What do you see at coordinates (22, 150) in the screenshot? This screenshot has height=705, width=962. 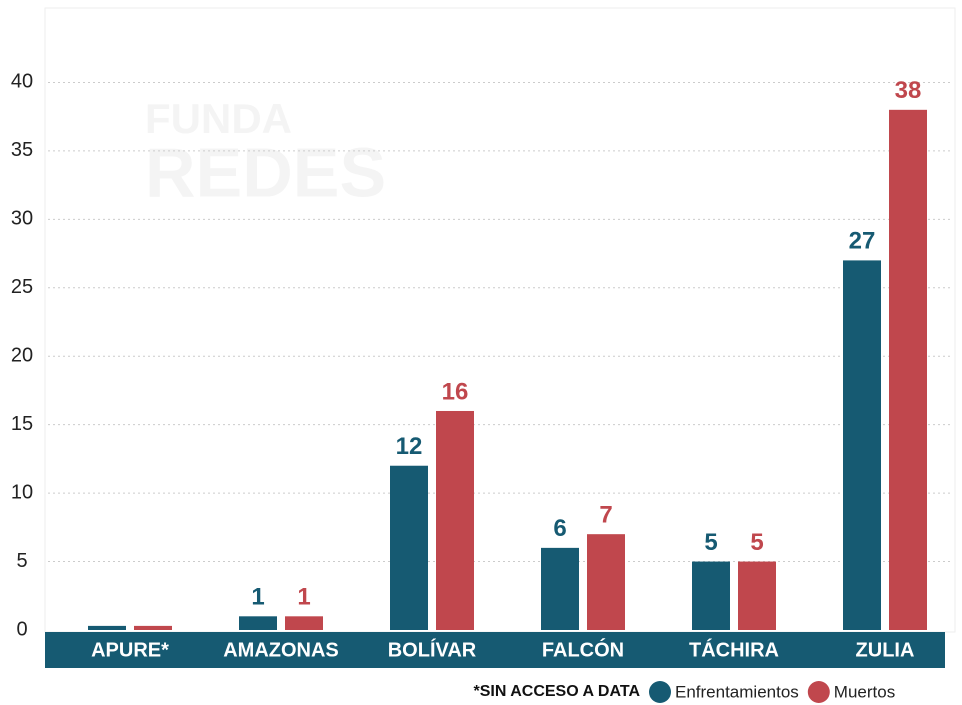 I see `y-tick-label: 35` at bounding box center [22, 150].